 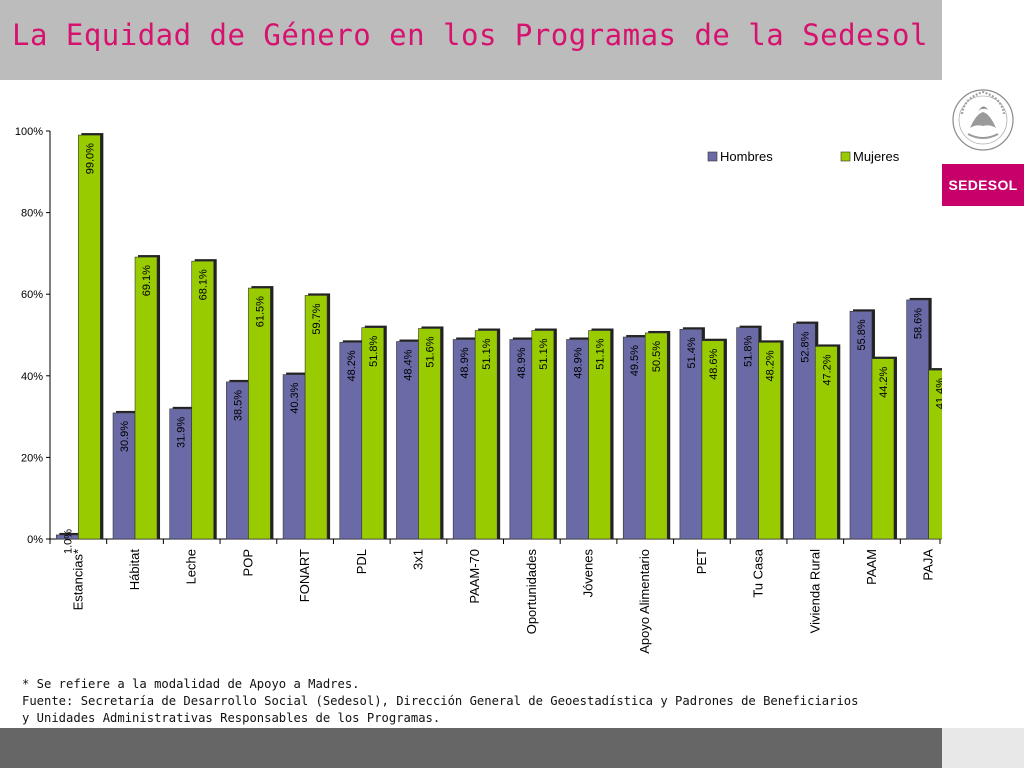 I want to click on data-label-mujeres: 44.2%, so click(x=884, y=381).